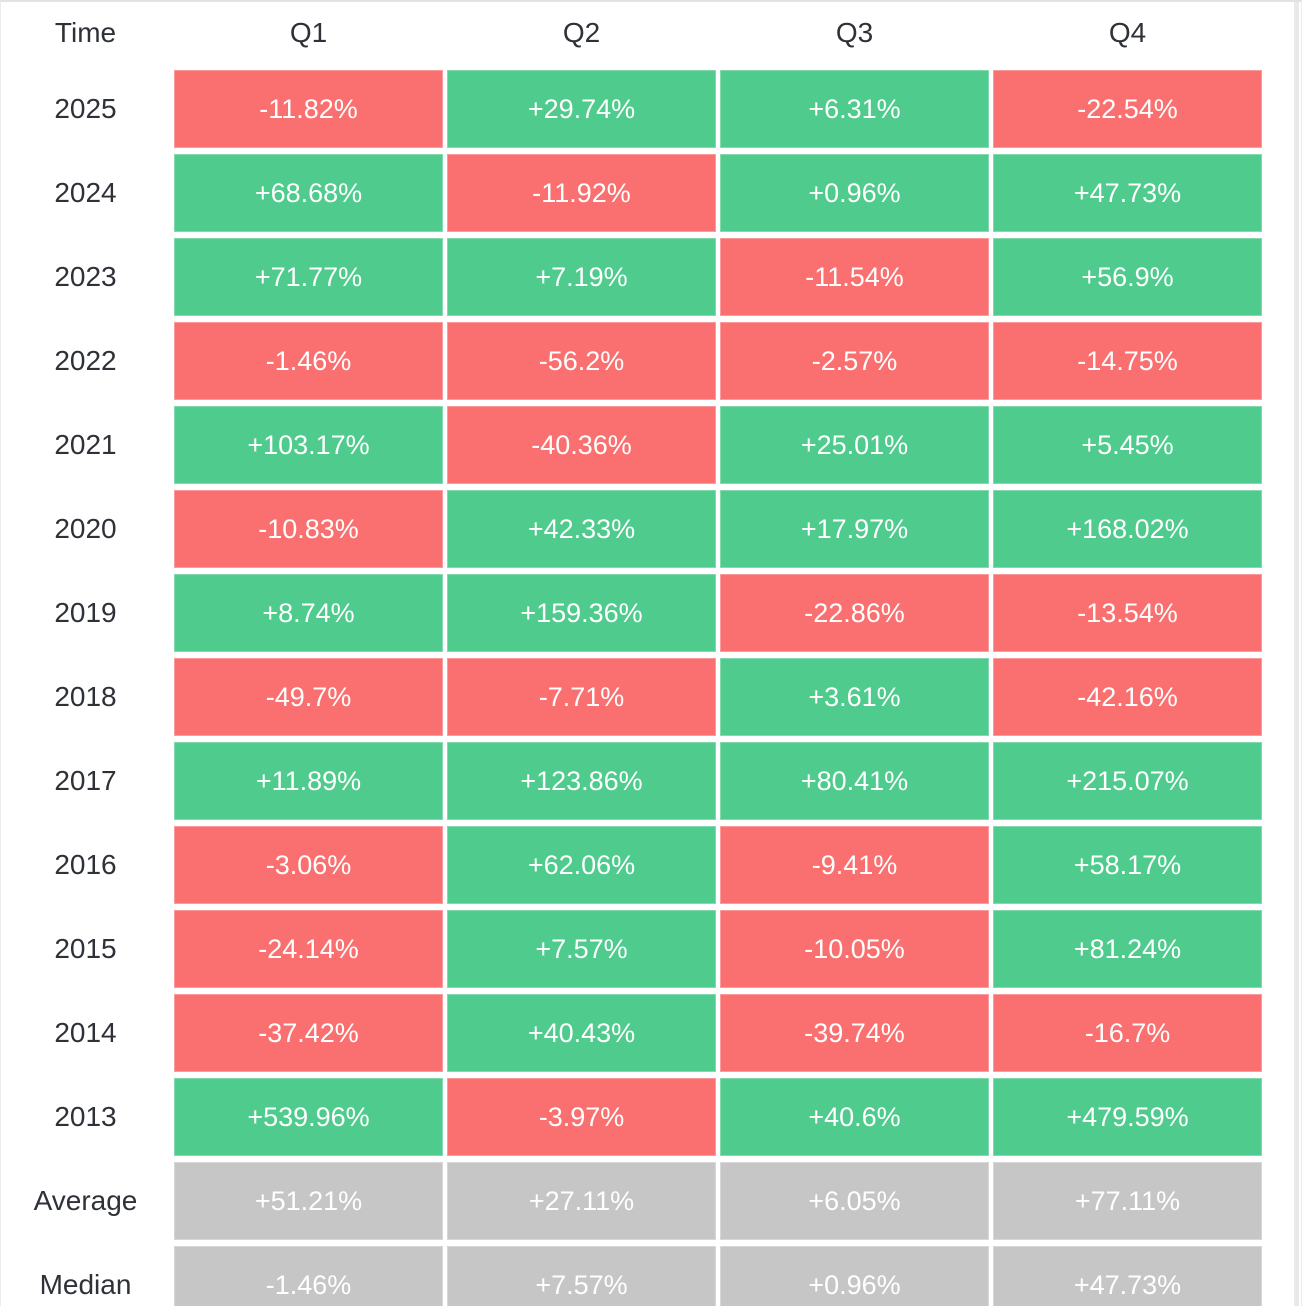 Image resolution: width=1302 pixels, height=1306 pixels. Describe the element at coordinates (85, 33) in the screenshot. I see `column-header-time: Time` at that location.